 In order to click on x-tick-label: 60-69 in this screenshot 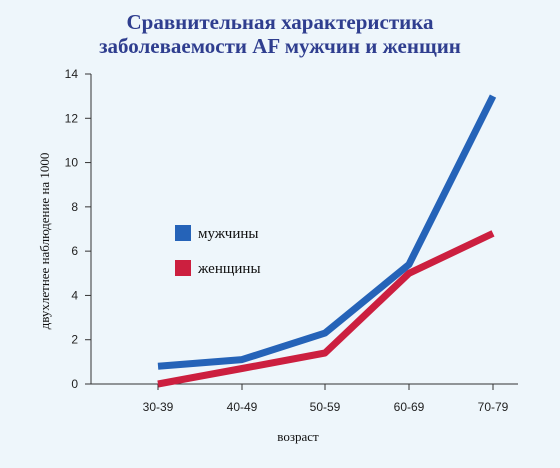, I will do `click(409, 407)`.